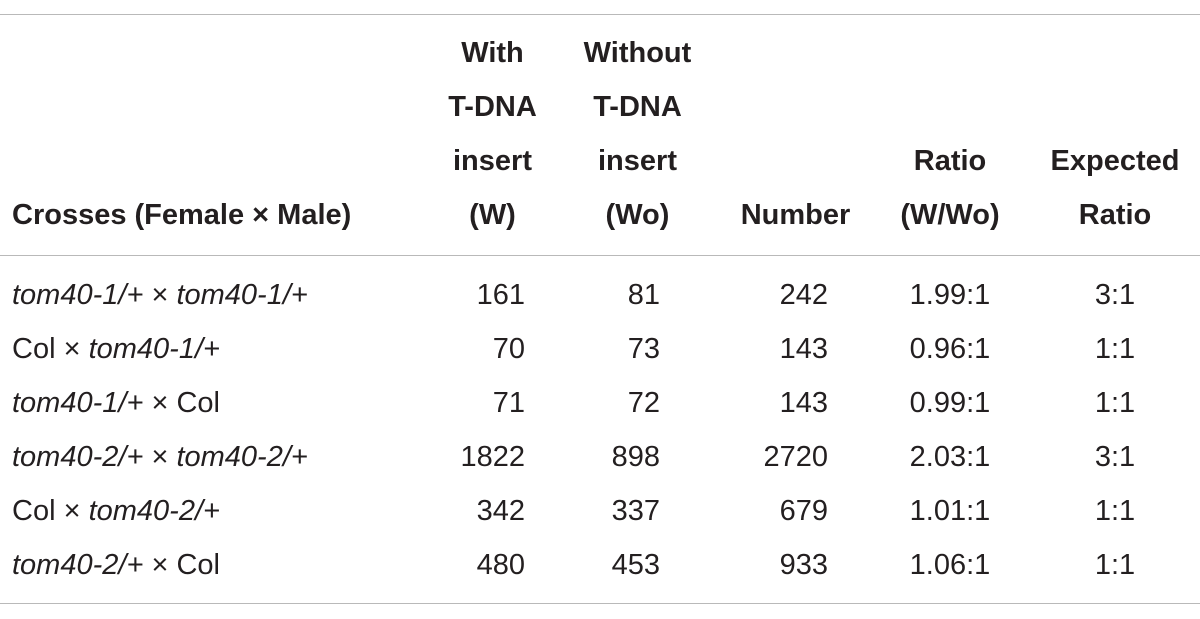 Image resolution: width=1200 pixels, height=619 pixels. Describe the element at coordinates (643, 403) in the screenshot. I see `cell-without-insert: 72` at that location.